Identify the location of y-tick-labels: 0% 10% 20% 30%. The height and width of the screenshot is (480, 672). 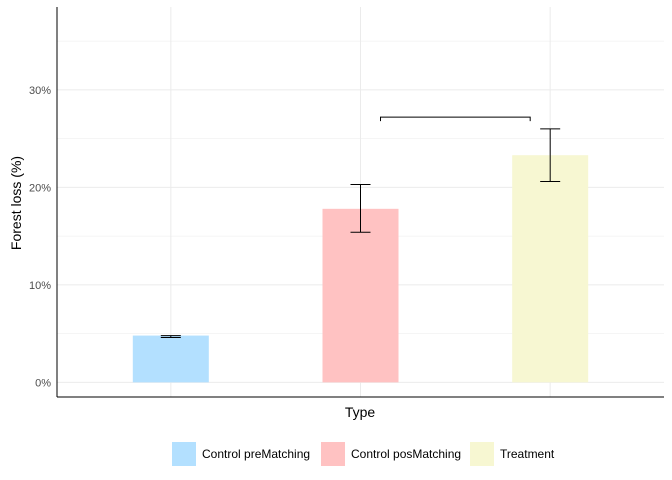
(40, 237).